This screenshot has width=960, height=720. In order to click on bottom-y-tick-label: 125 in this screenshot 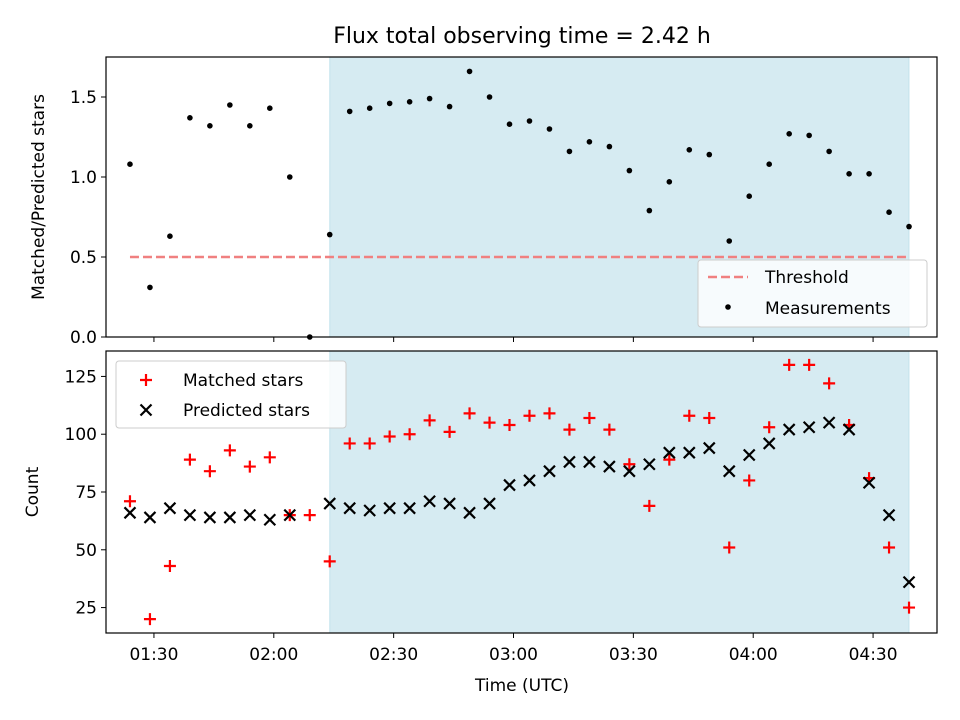, I will do `click(81, 377)`.